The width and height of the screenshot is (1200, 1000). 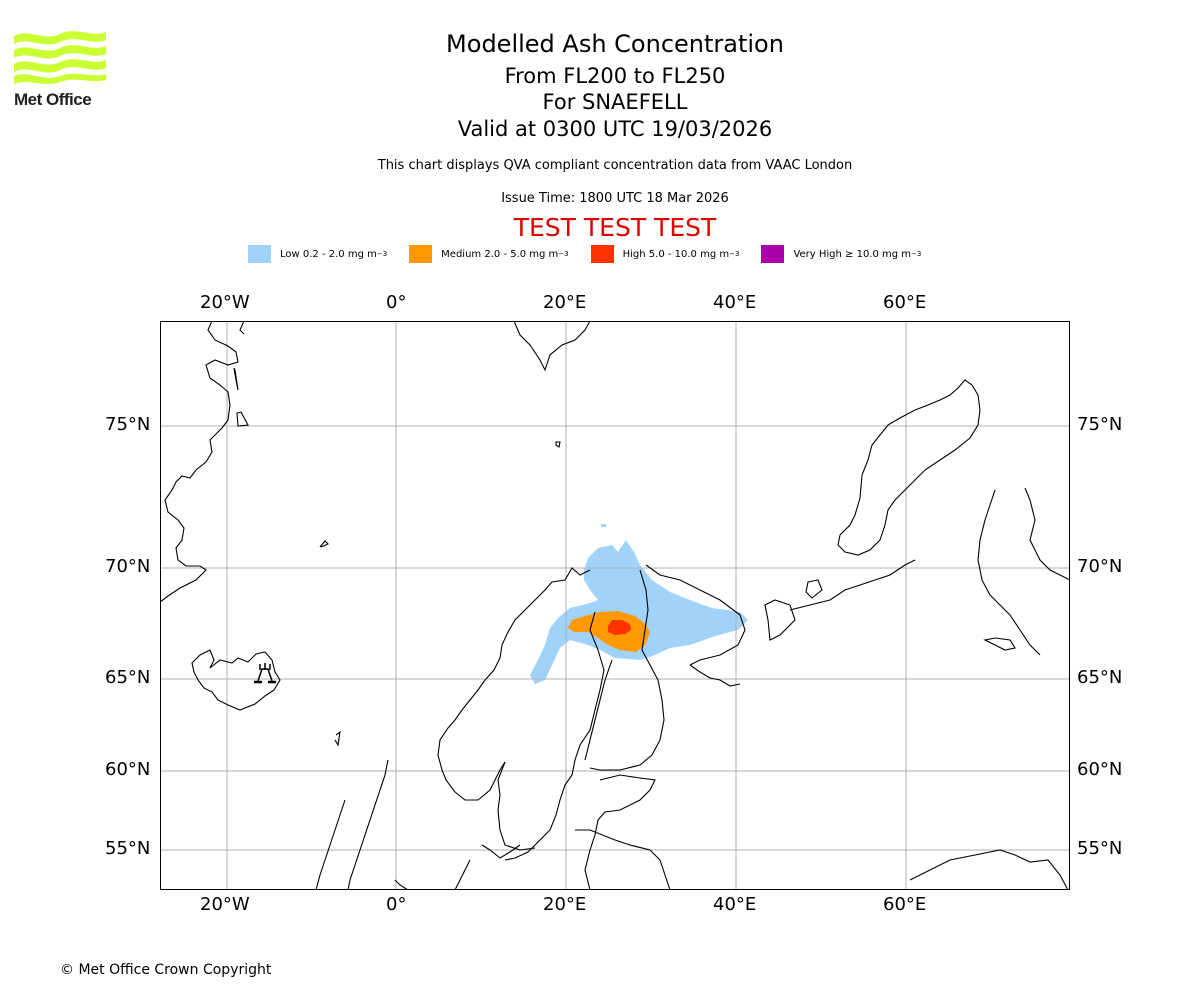 I want to click on lat-label-right-60n: 60°N, so click(x=1100, y=769).